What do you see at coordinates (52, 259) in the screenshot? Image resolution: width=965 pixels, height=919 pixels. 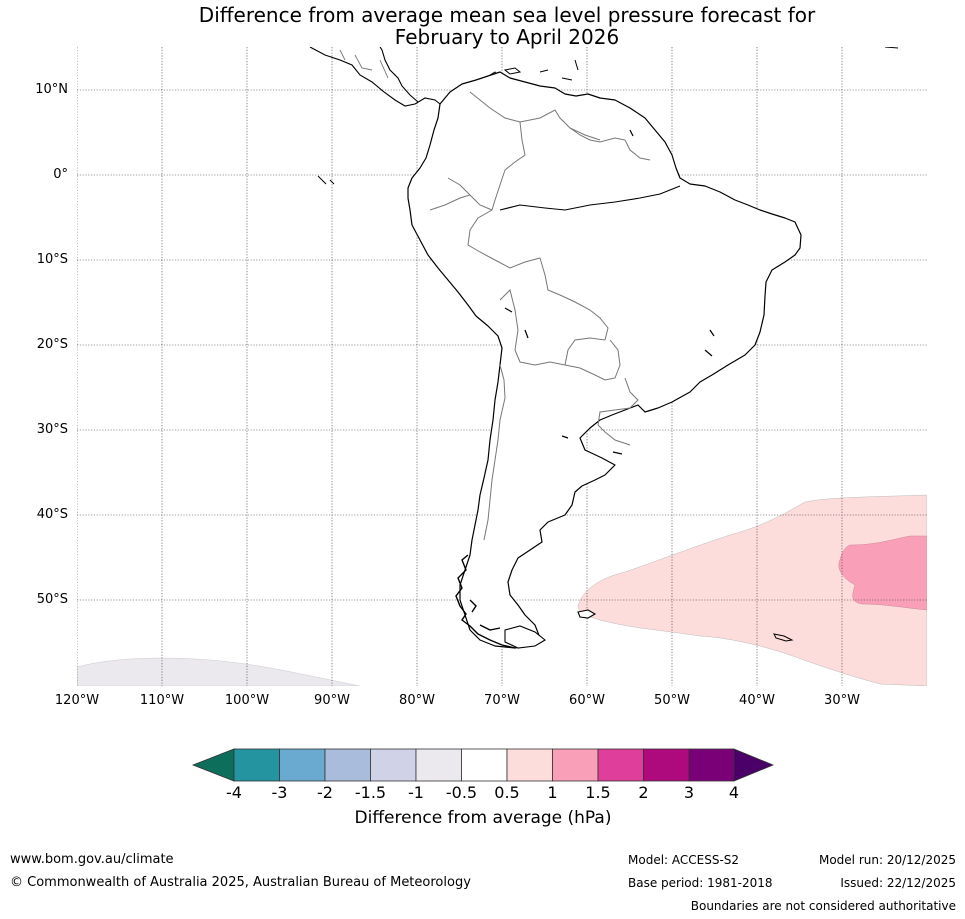 I see `lat-label-10s: 10°S` at bounding box center [52, 259].